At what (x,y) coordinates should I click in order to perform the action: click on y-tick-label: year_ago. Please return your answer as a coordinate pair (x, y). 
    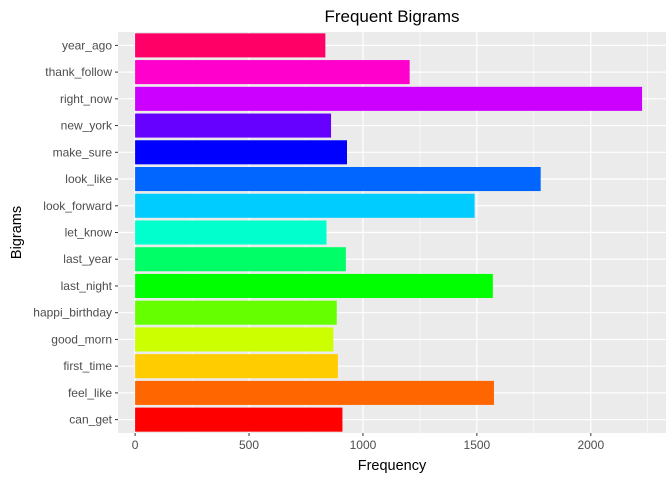
    Looking at the image, I should click on (87, 45).